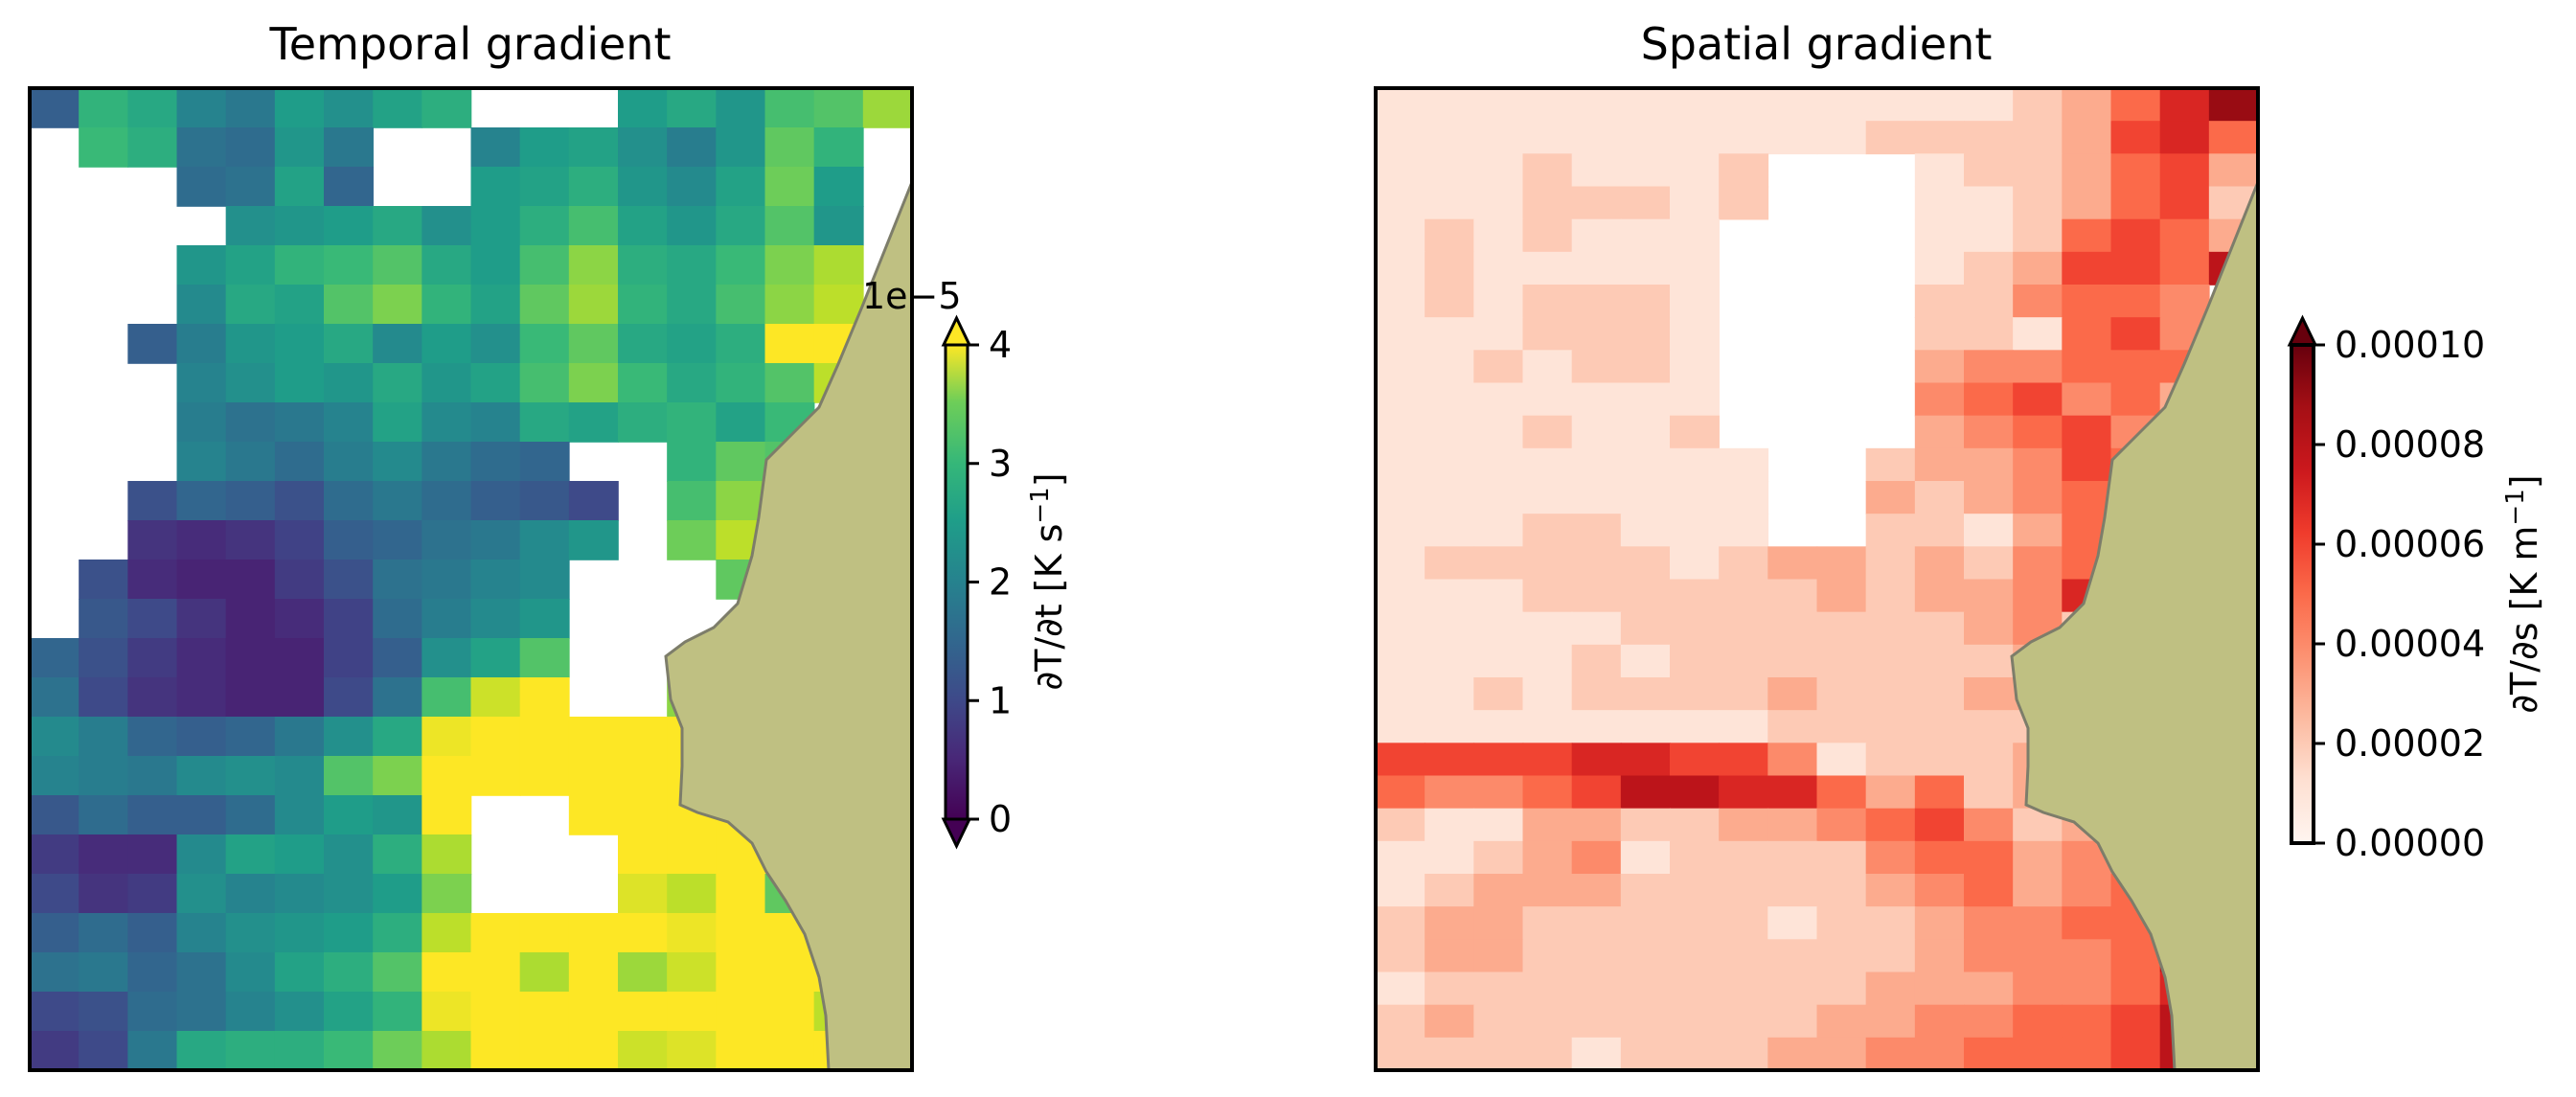  Describe the element at coordinates (2410, 843) in the screenshot. I see `spatial-colorbar-tick-label: 0.00000` at that location.